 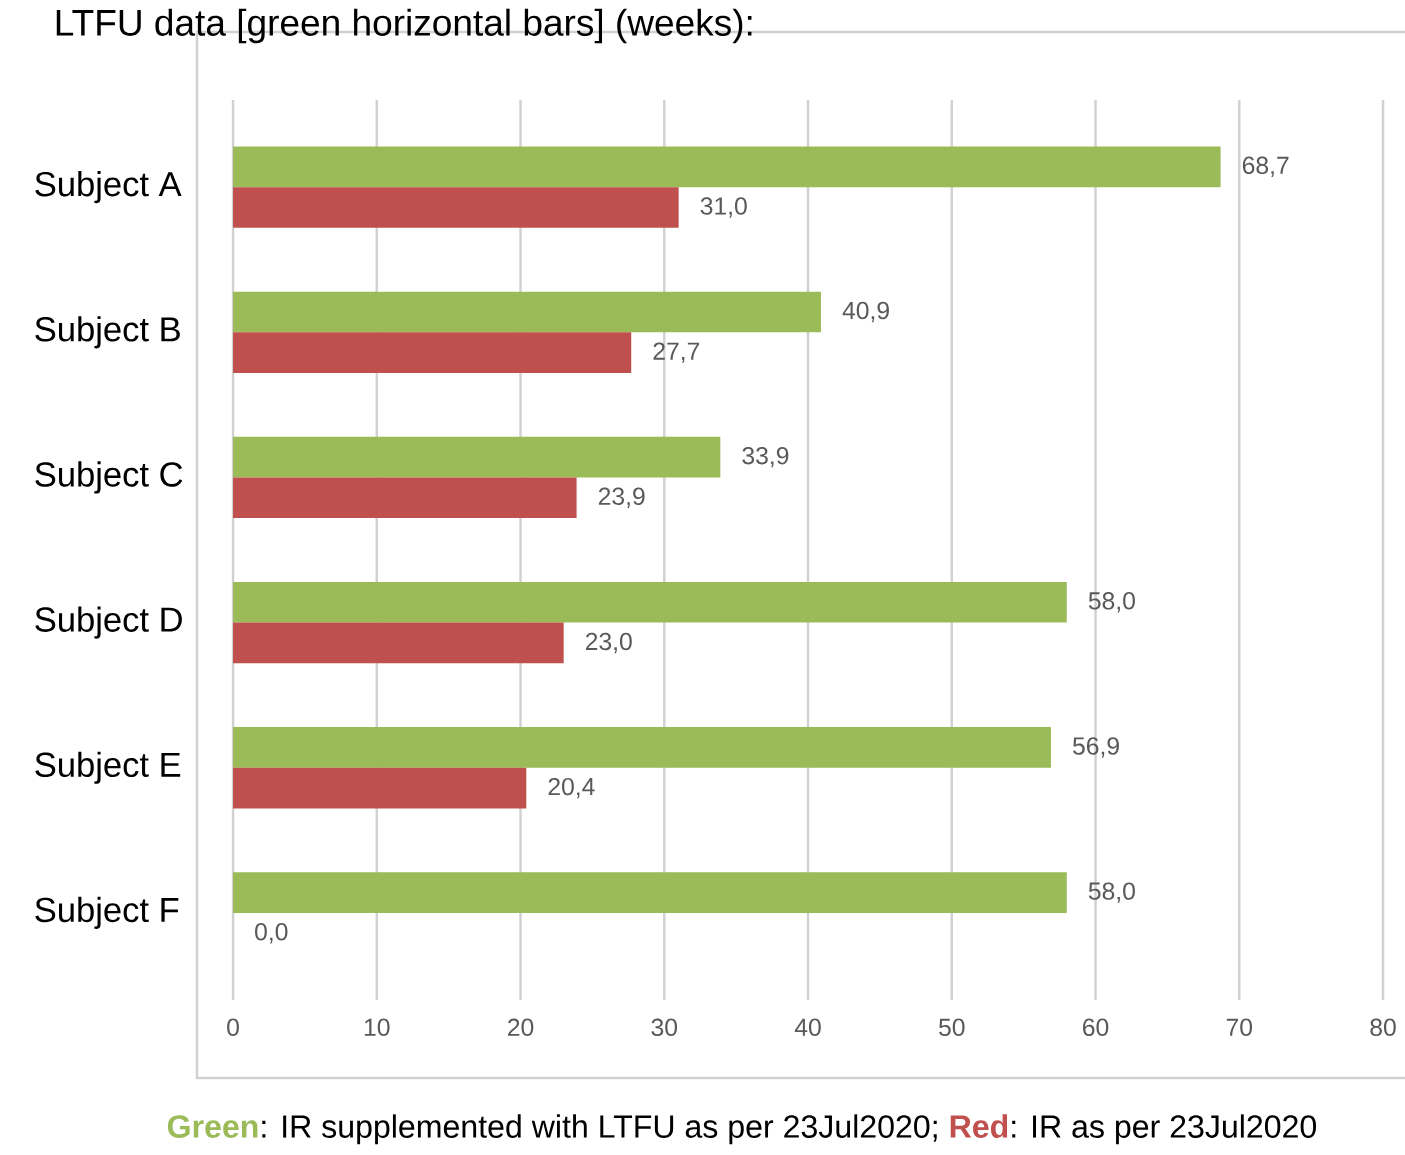 What do you see at coordinates (1383, 1027) in the screenshot?
I see `x-tick-label: 80` at bounding box center [1383, 1027].